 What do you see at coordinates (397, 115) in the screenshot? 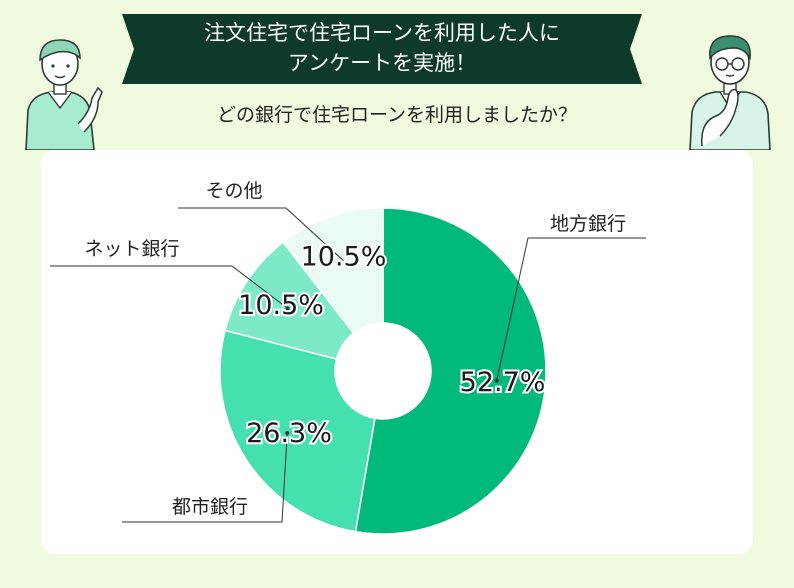
I see `survey-question: どの銀行で住宅ローンを利用しましたか？` at bounding box center [397, 115].